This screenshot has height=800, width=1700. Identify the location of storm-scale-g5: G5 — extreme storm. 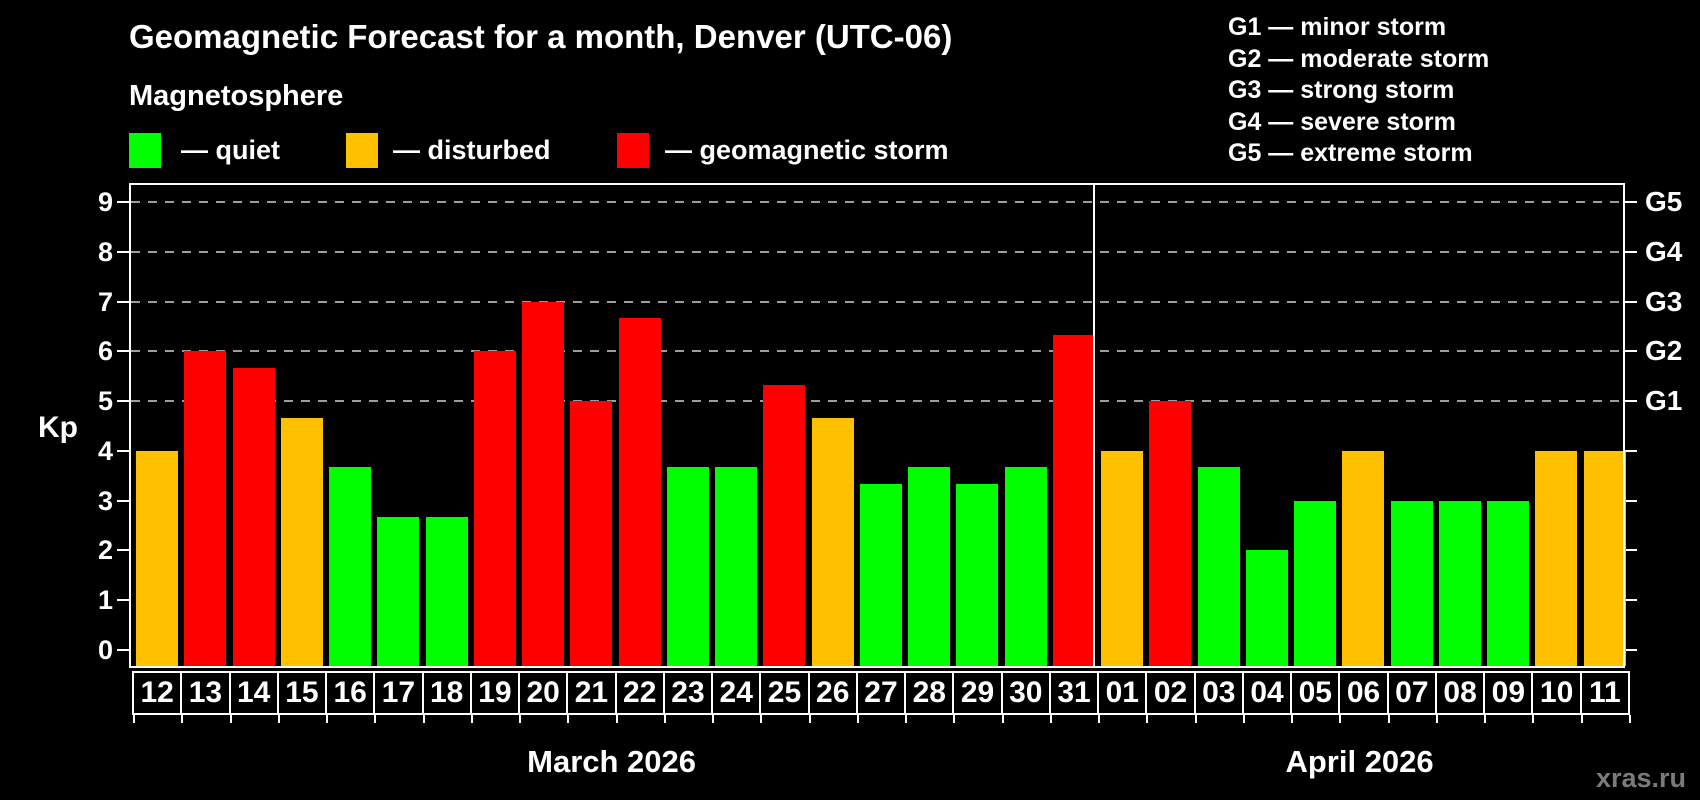
(1350, 153).